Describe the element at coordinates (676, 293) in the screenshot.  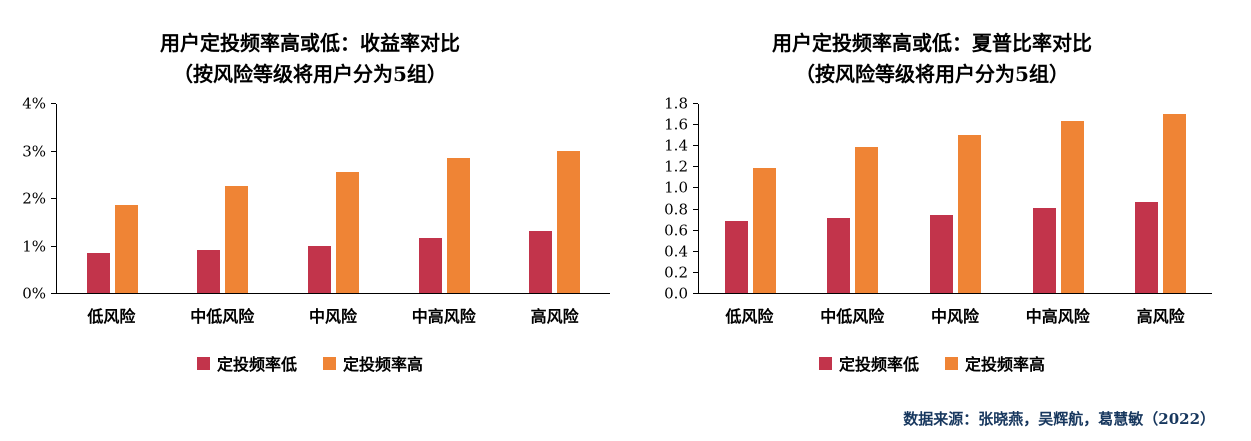
I see `y-tick-label: 0.0` at that location.